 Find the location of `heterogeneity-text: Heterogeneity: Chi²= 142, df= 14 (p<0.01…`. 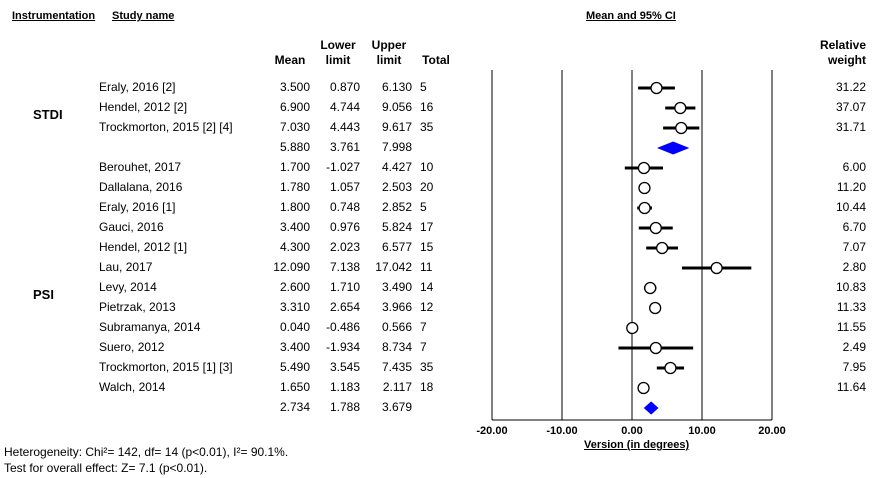

heterogeneity-text: Heterogeneity: Chi²= 142, df= 14 (p<0.01… is located at coordinates (146, 452).